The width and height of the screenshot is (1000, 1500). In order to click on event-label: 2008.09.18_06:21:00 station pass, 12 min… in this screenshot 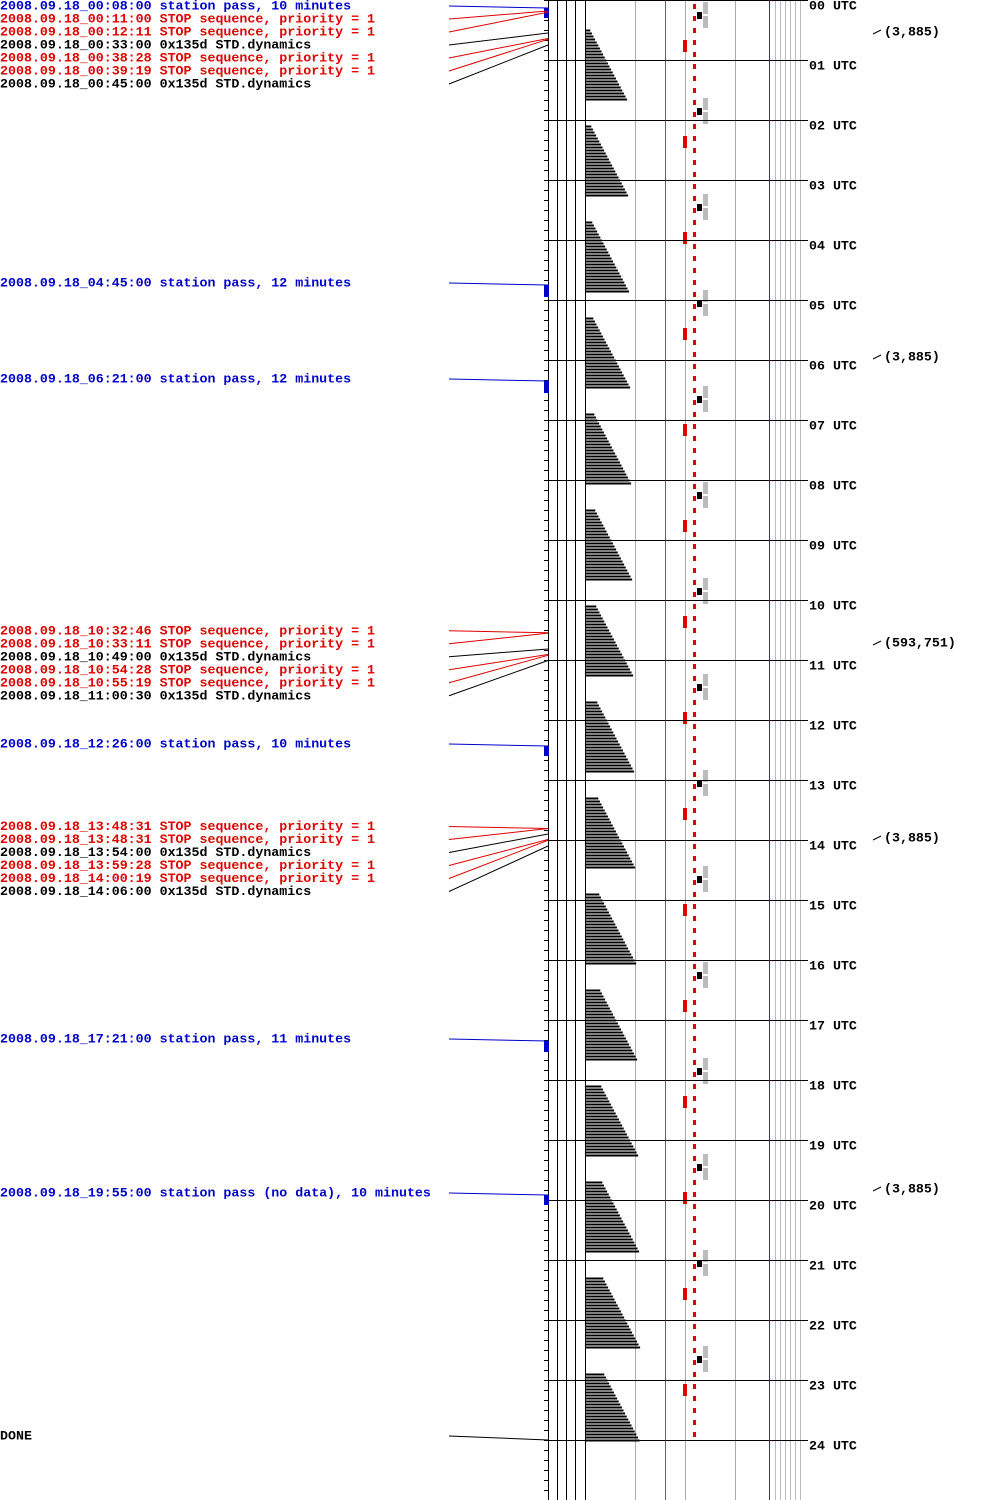, I will do `click(175, 379)`.